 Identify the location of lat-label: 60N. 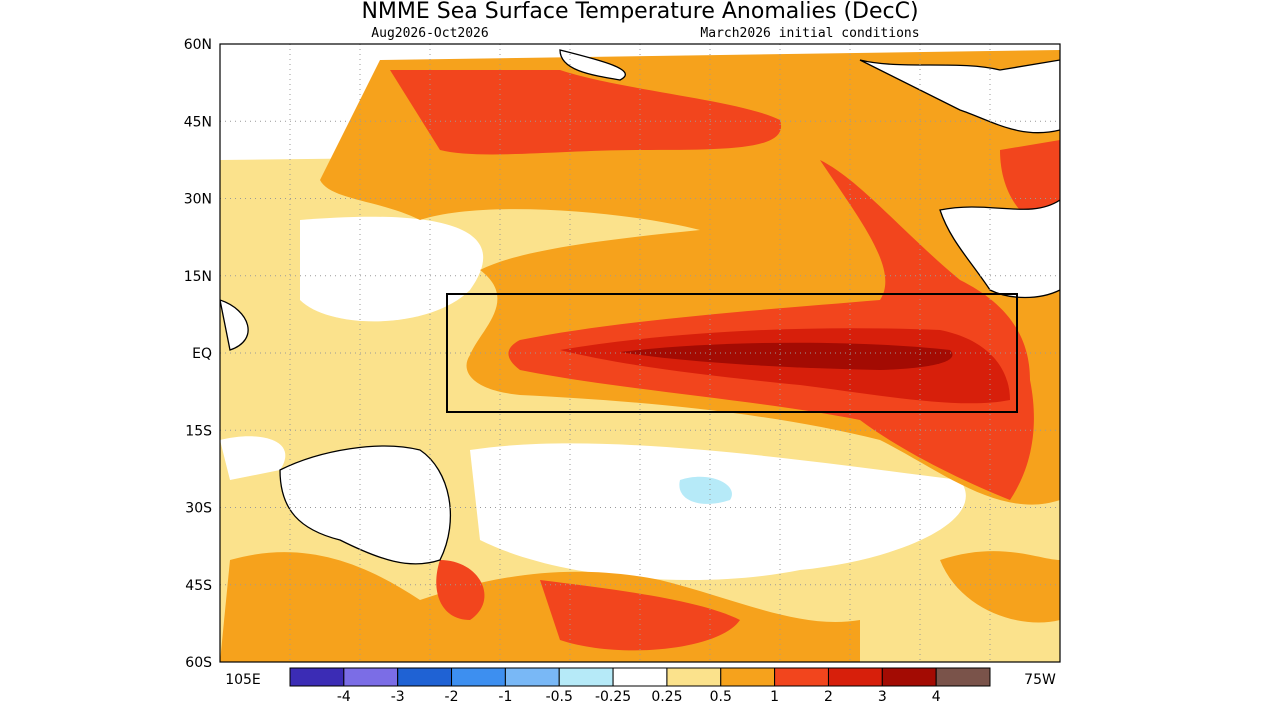
(198, 45).